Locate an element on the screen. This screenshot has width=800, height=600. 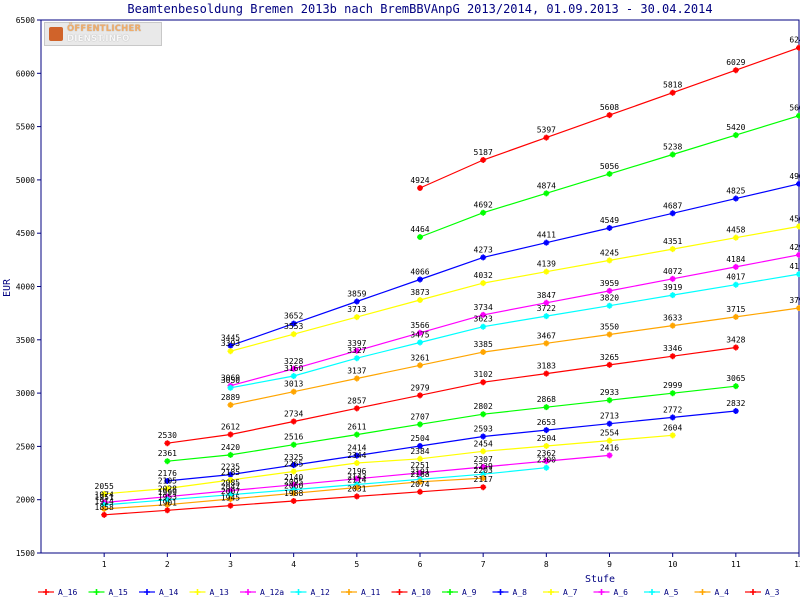
data-label: 4032 is located at coordinates (483, 275).